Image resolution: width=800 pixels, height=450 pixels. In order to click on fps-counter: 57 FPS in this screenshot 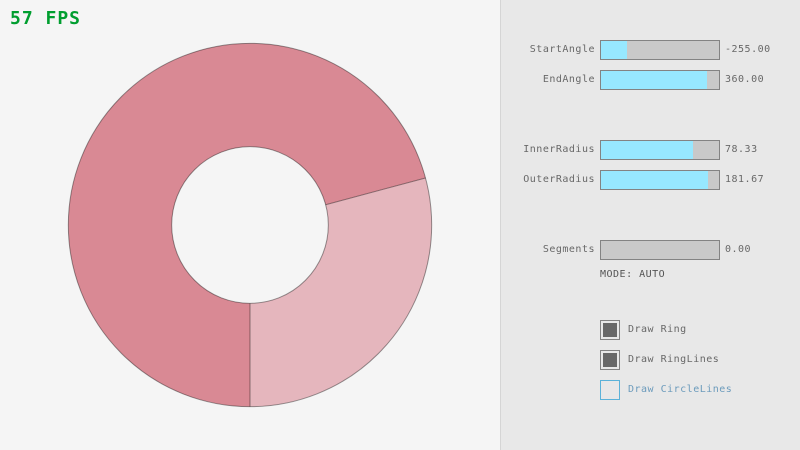, I will do `click(46, 18)`.